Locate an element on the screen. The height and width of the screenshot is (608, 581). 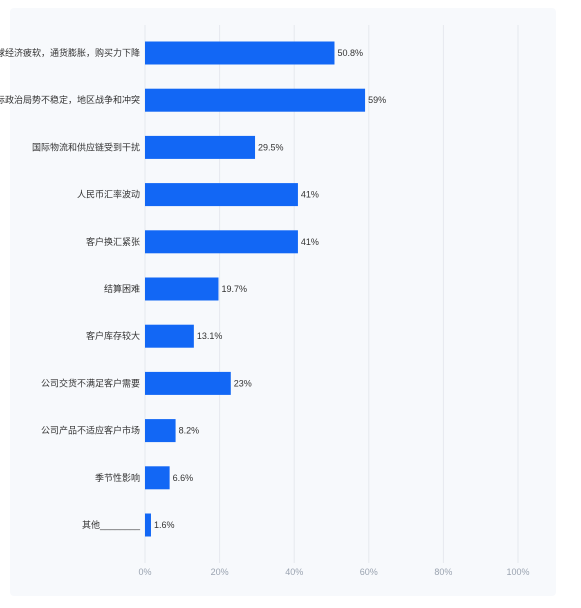
x-tick-label: 0% is located at coordinates (144, 572).